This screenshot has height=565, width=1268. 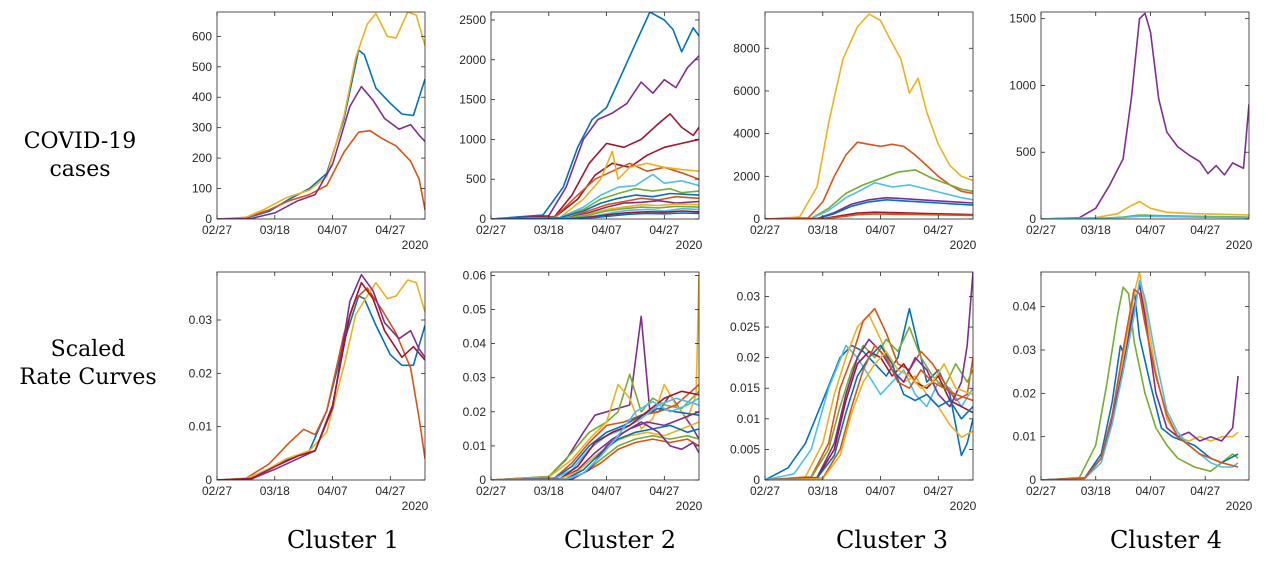 I want to click on y-tick-label: 0.06, so click(x=475, y=275).